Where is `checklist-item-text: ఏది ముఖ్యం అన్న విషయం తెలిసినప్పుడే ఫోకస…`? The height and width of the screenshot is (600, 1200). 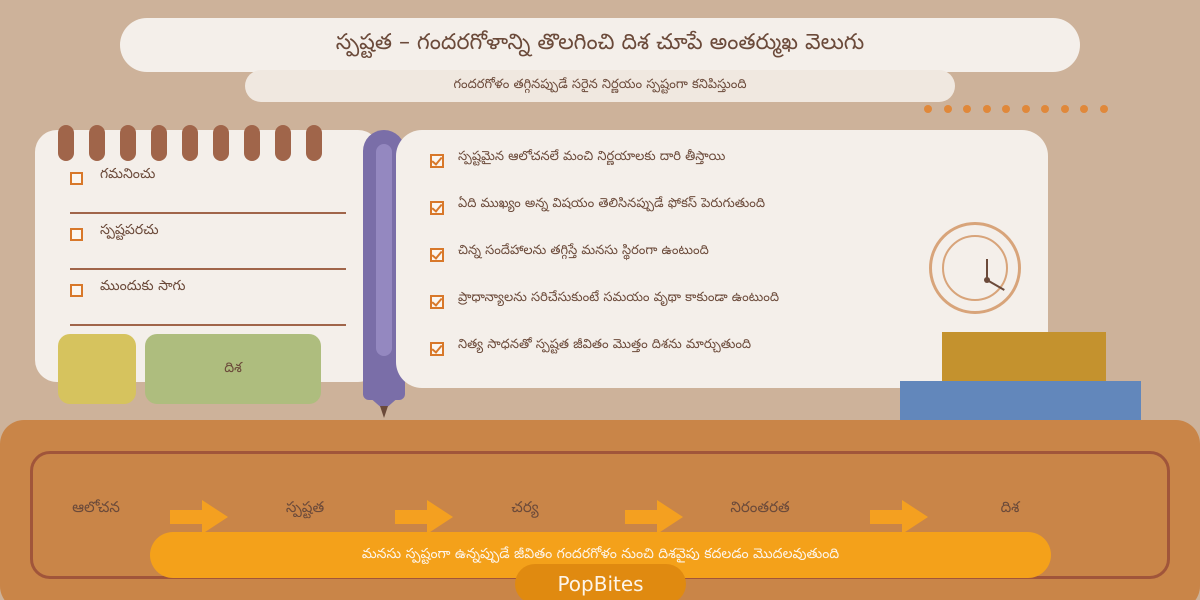
checklist-item-text: ఏది ముఖ్యం అన్న విషయం తెలిసినప్పుడే ఫోకస… is located at coordinates (612, 203).